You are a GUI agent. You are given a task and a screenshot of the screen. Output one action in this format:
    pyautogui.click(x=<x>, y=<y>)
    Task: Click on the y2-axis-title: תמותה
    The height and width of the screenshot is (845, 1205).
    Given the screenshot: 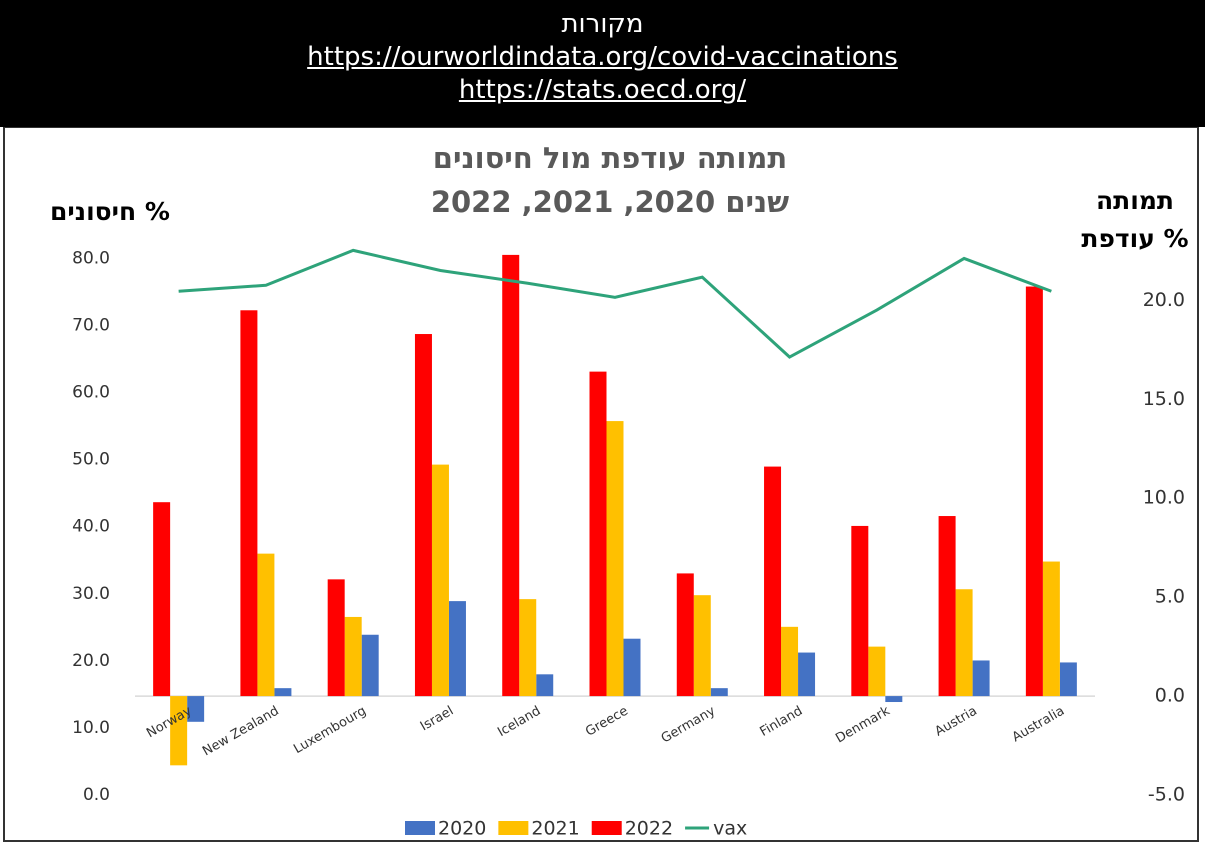 What is the action you would take?
    pyautogui.click(x=1135, y=200)
    